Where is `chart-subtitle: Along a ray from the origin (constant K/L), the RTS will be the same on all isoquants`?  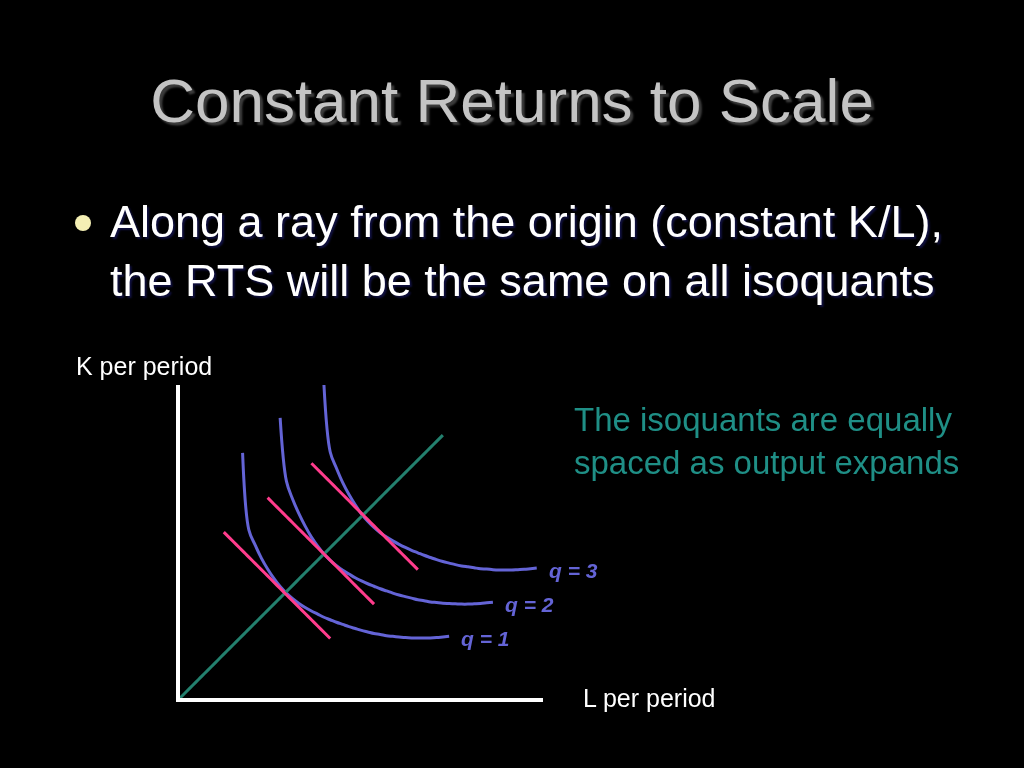
chart-subtitle: Along a ray from the origin (constant K/L), the RTS will be the same on all isoquants is located at coordinates (526, 251).